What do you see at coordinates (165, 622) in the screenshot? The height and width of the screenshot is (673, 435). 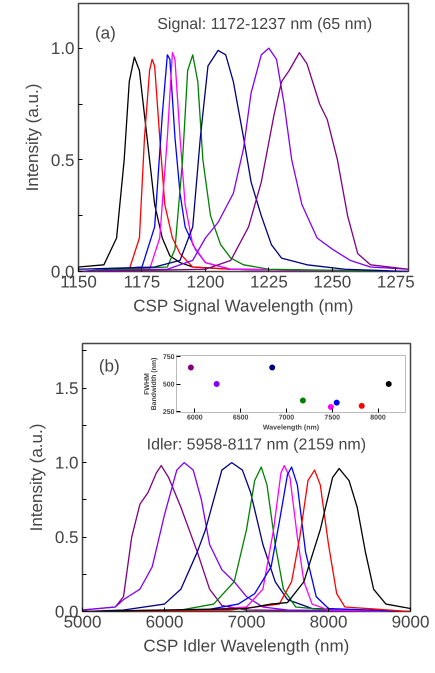 I see `x-tick-label: 6000` at bounding box center [165, 622].